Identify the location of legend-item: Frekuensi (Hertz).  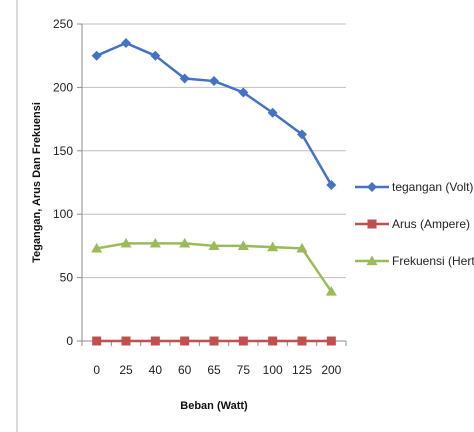
(414, 261).